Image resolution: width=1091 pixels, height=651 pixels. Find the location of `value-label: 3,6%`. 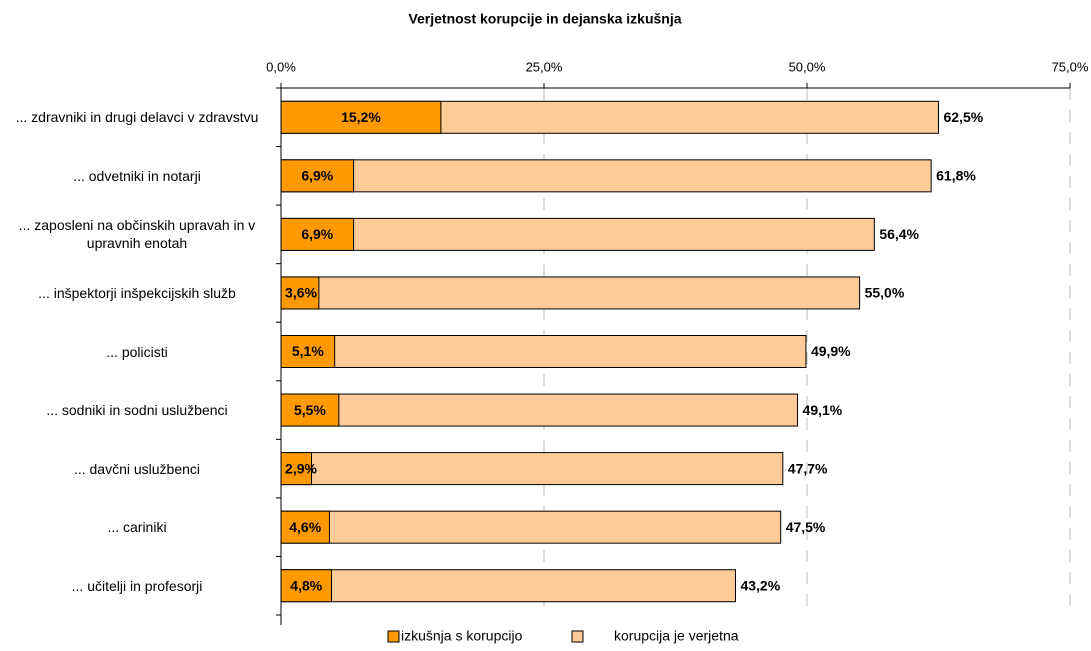

value-label: 3,6% is located at coordinates (301, 293).